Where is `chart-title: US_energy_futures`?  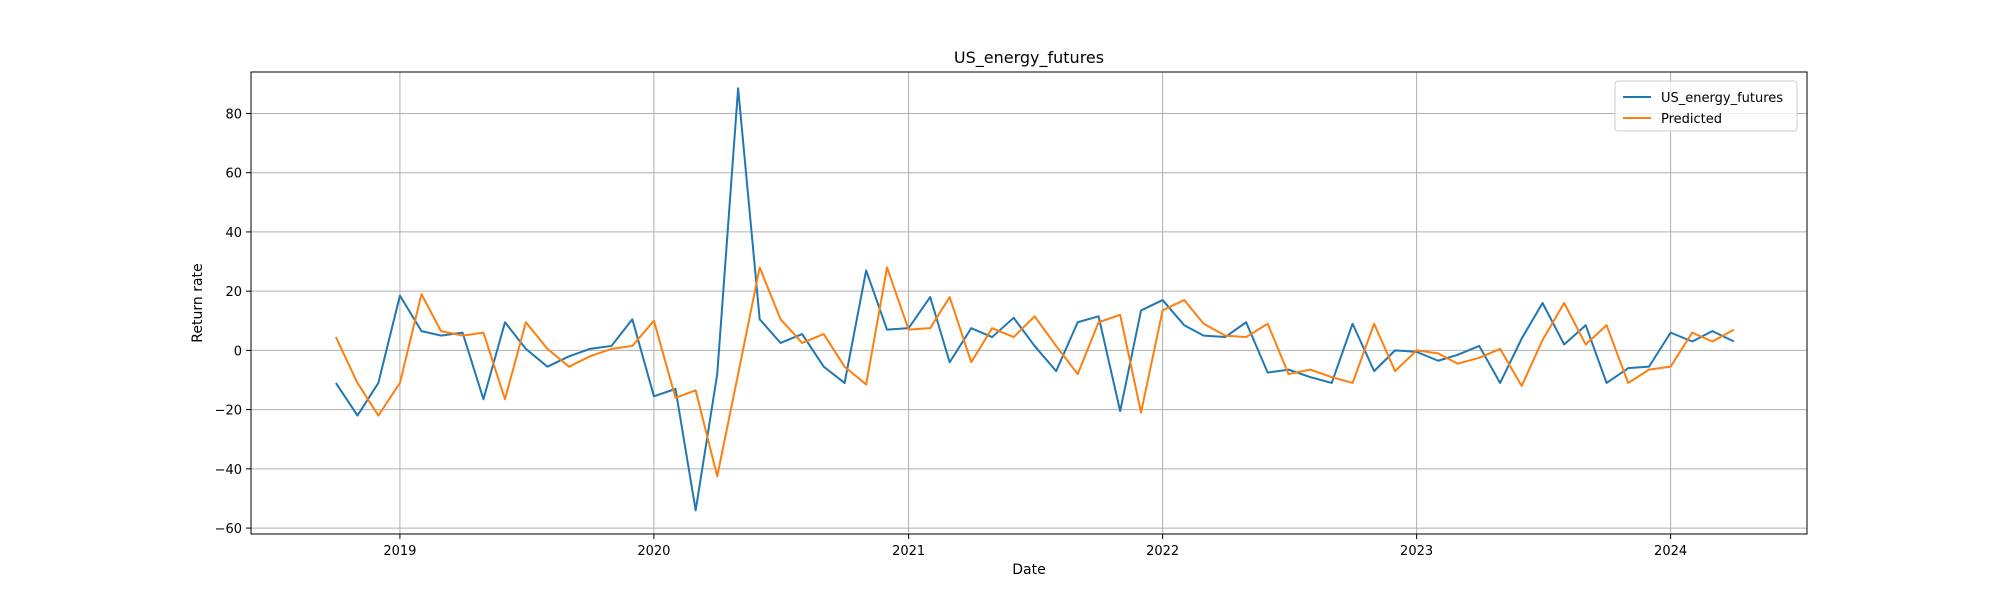 chart-title: US_energy_futures is located at coordinates (1029, 58).